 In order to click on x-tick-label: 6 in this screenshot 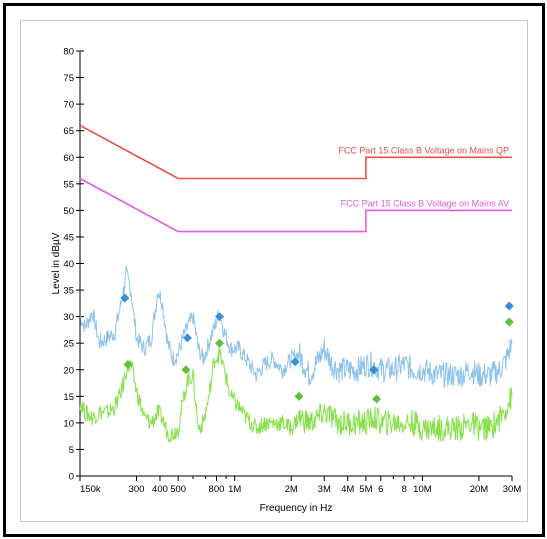, I will do `click(380, 489)`.